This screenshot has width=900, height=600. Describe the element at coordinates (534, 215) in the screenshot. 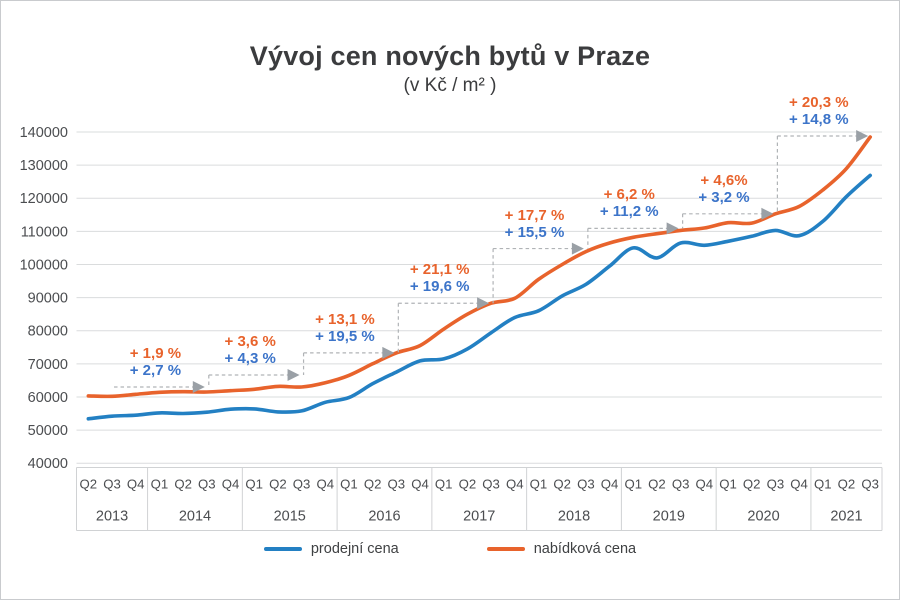

I see `yoy-nabidkova-value: + 17,7 %` at that location.